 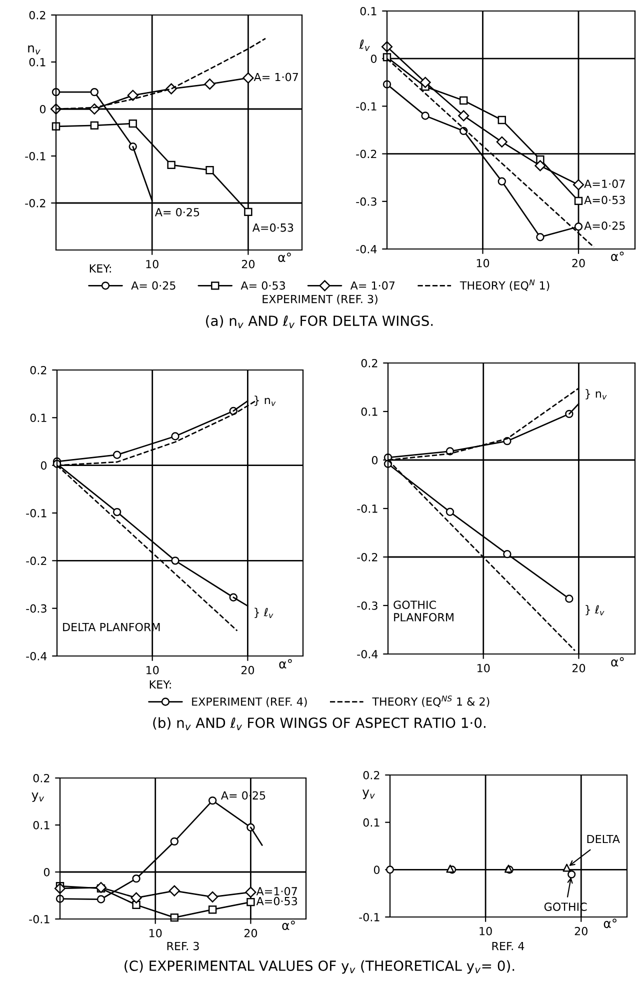 What do you see at coordinates (177, 212) in the screenshot?
I see `annotation: A= 0·25` at bounding box center [177, 212].